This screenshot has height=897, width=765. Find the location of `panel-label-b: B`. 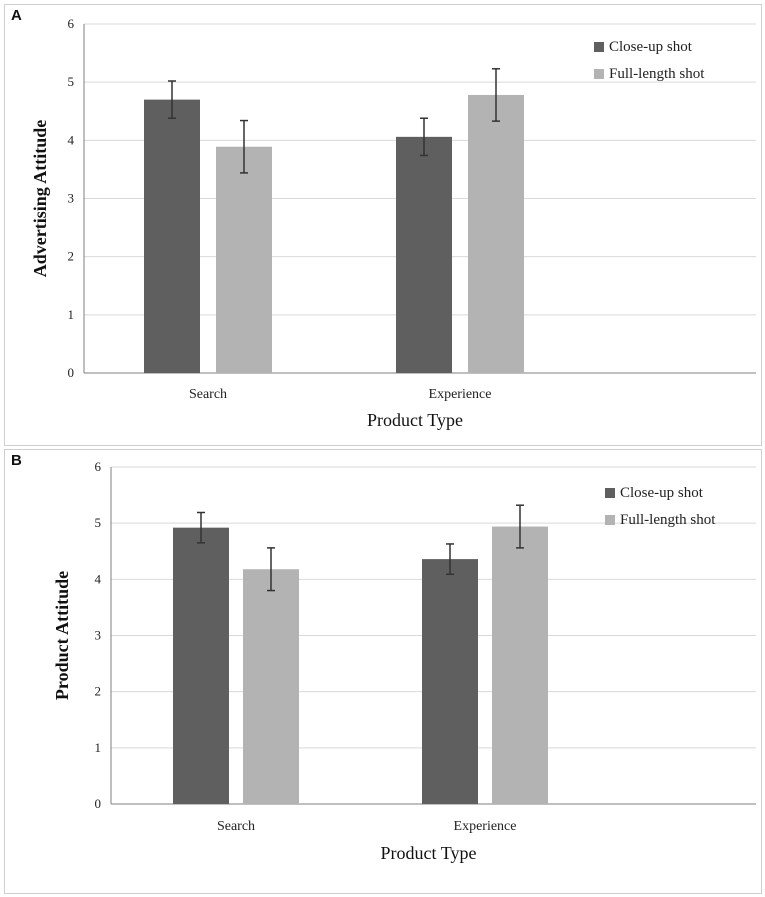

panel-label-b: B is located at coordinates (16, 460).